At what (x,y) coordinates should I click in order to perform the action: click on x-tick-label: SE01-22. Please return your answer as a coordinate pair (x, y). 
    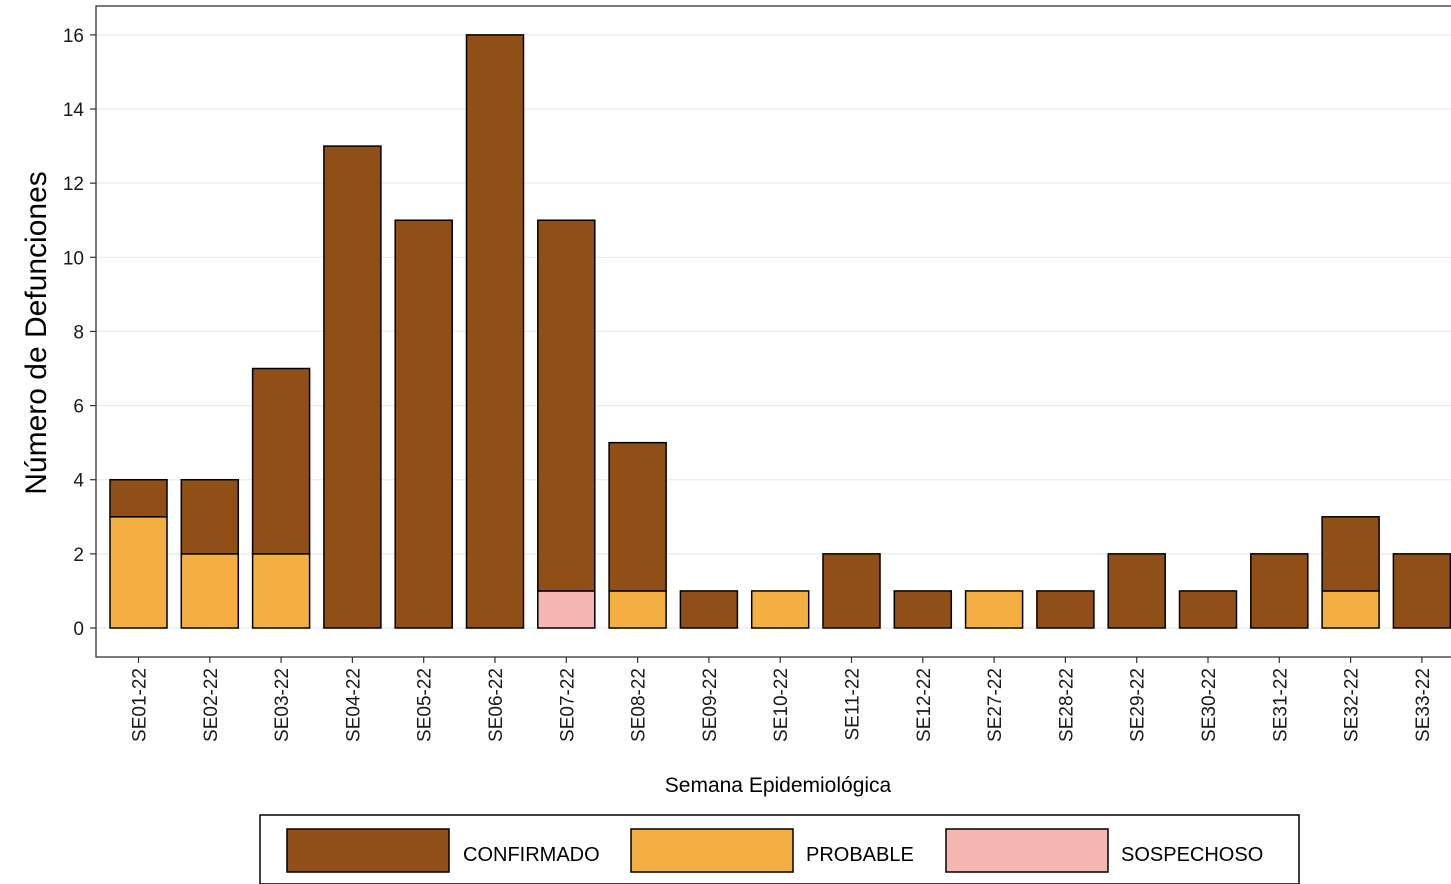
    Looking at the image, I should click on (140, 705).